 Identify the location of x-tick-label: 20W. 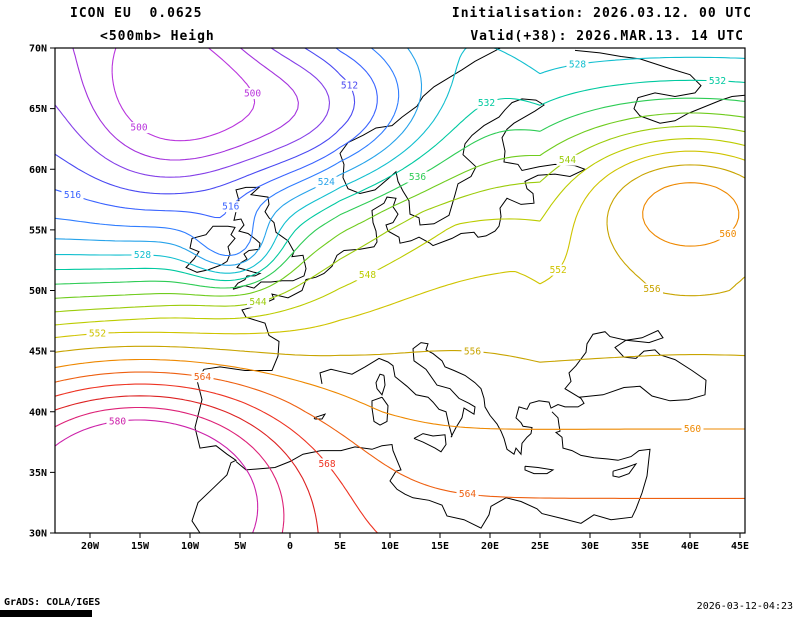
(90, 546).